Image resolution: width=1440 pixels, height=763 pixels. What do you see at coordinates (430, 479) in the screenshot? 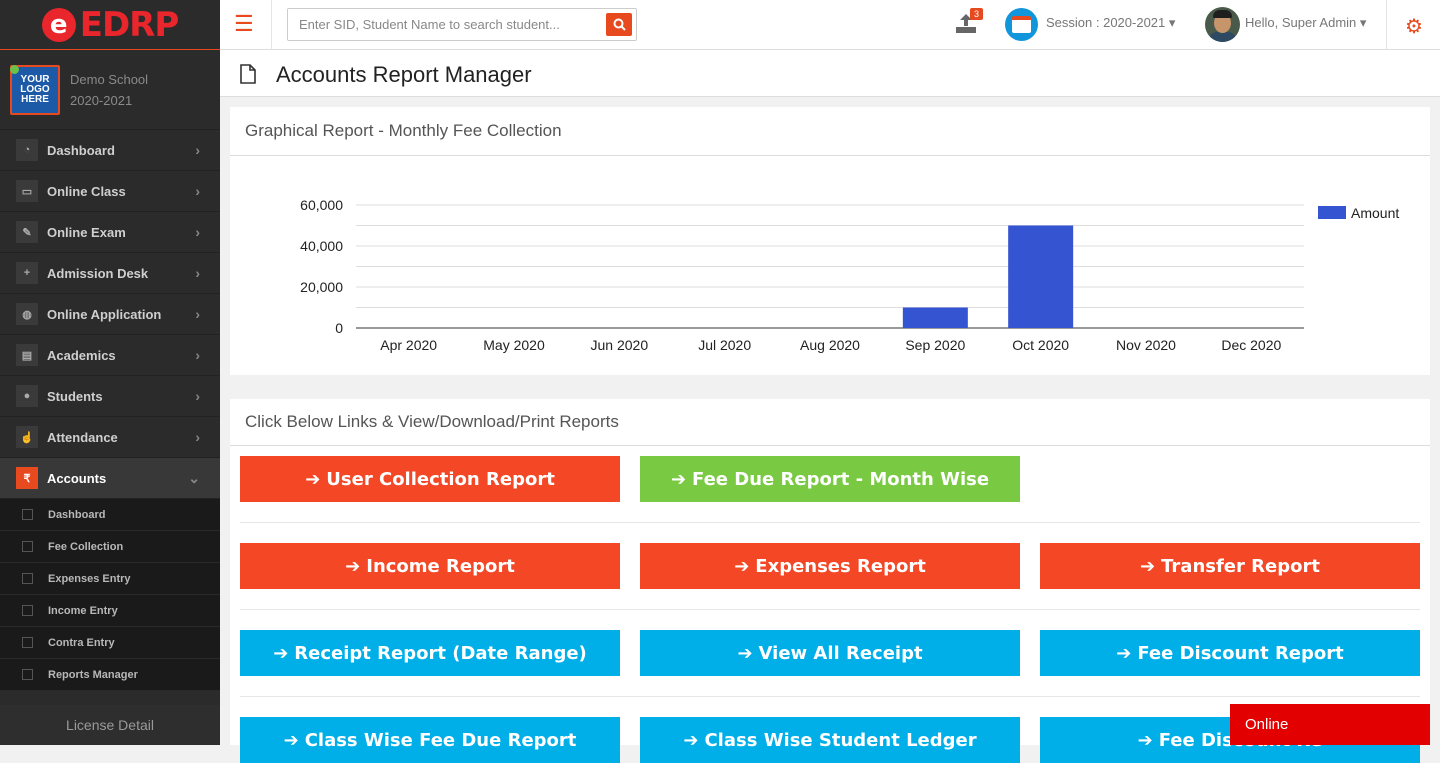
I see `user-collection-report-button: ➔ User Collection Report` at bounding box center [430, 479].